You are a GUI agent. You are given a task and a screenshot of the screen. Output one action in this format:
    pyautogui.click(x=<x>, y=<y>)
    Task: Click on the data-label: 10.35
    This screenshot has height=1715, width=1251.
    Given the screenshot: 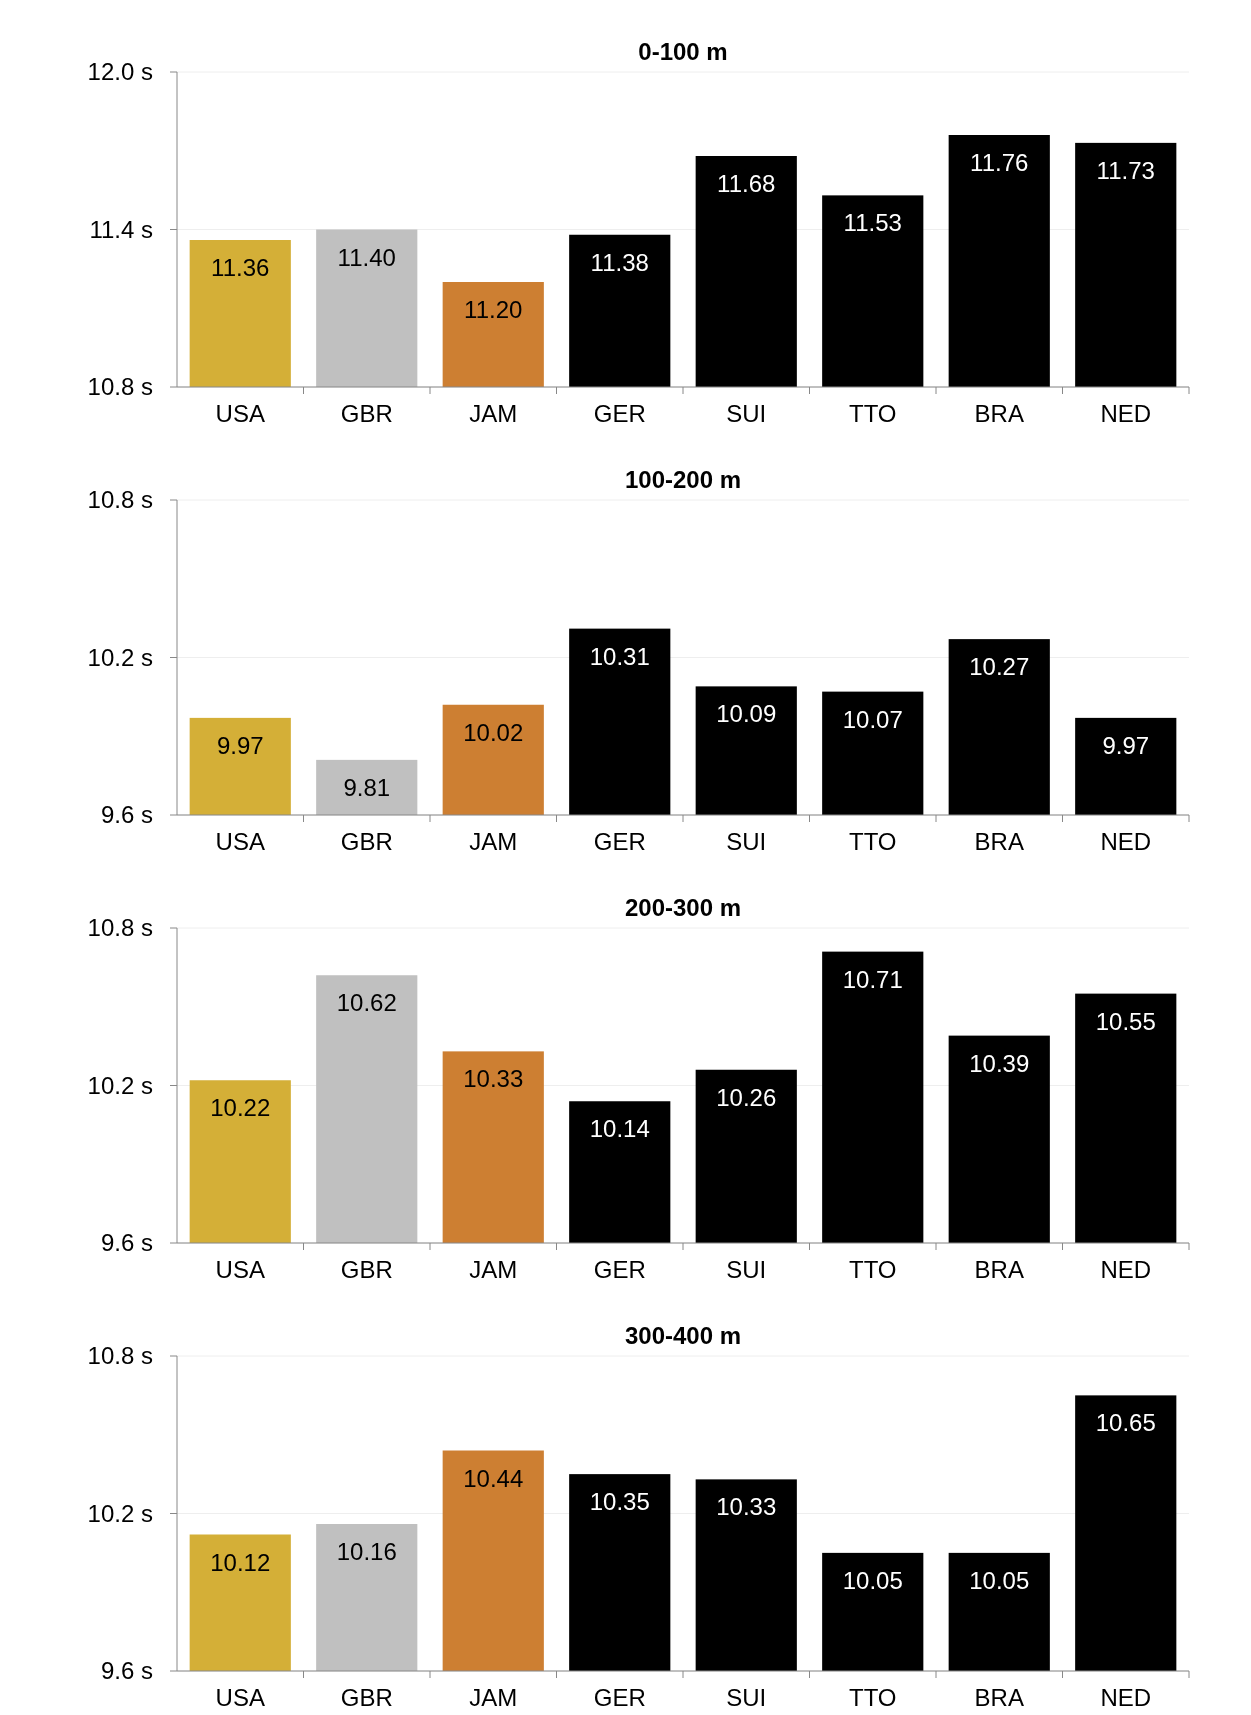 What is the action you would take?
    pyautogui.click(x=619, y=1502)
    